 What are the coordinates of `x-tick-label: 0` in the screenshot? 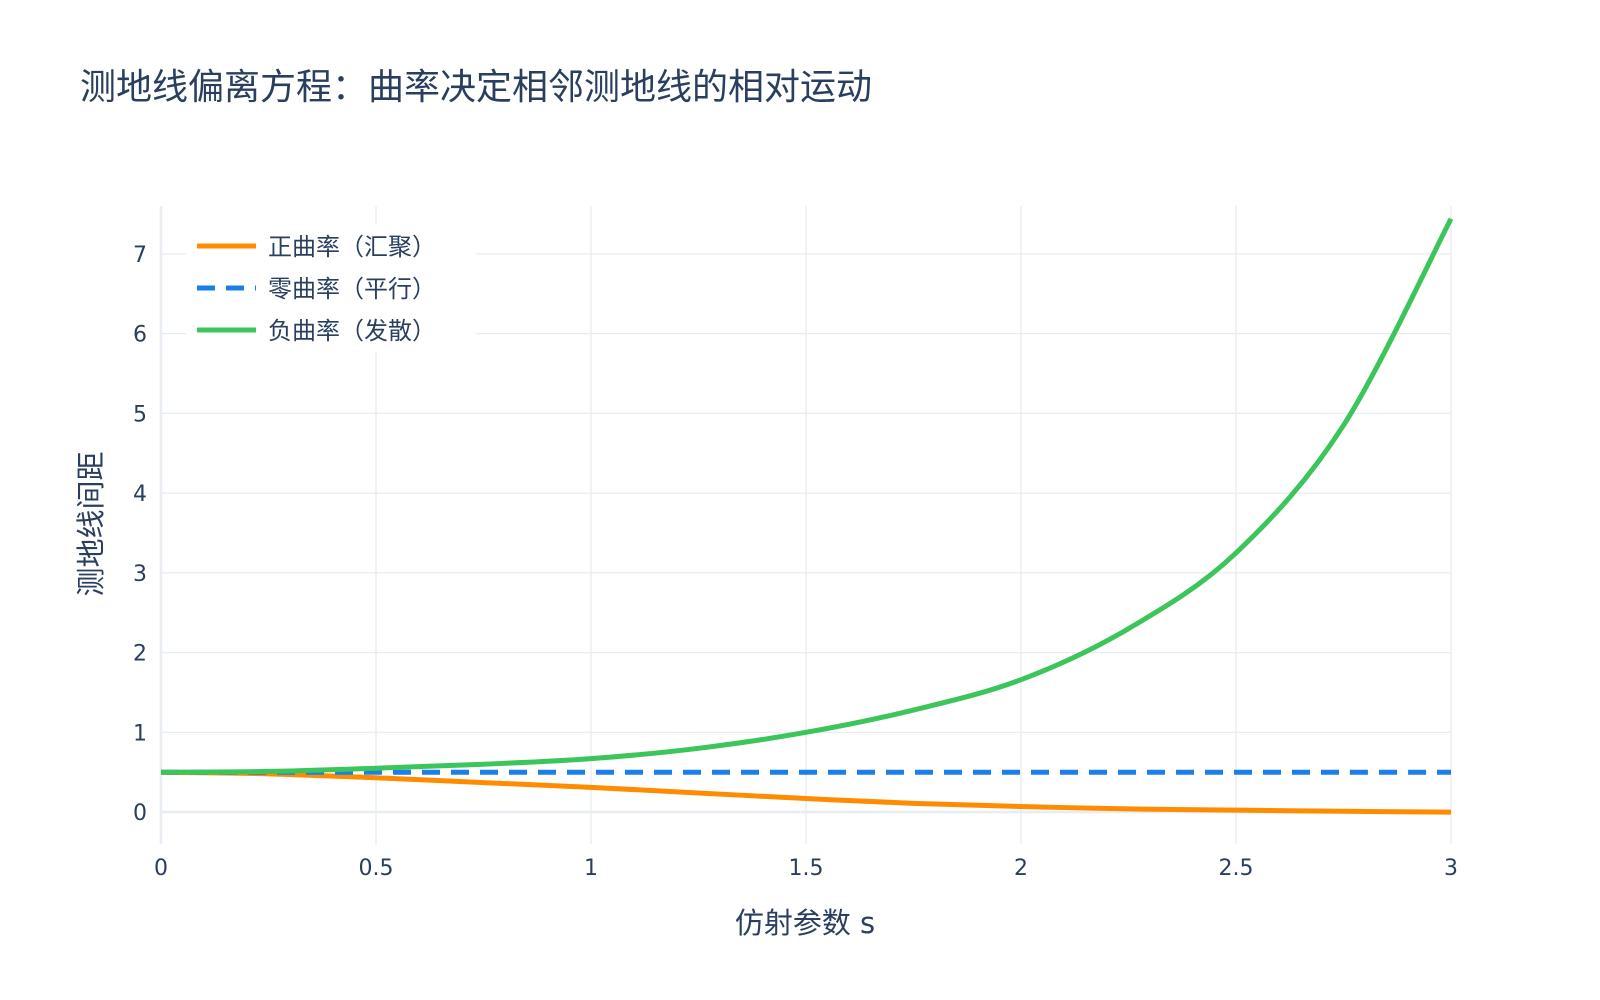 It's located at (161, 868).